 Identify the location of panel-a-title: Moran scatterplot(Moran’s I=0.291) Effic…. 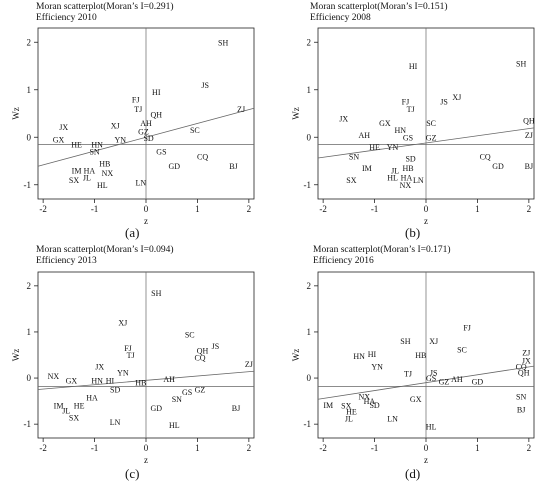
(105, 13).